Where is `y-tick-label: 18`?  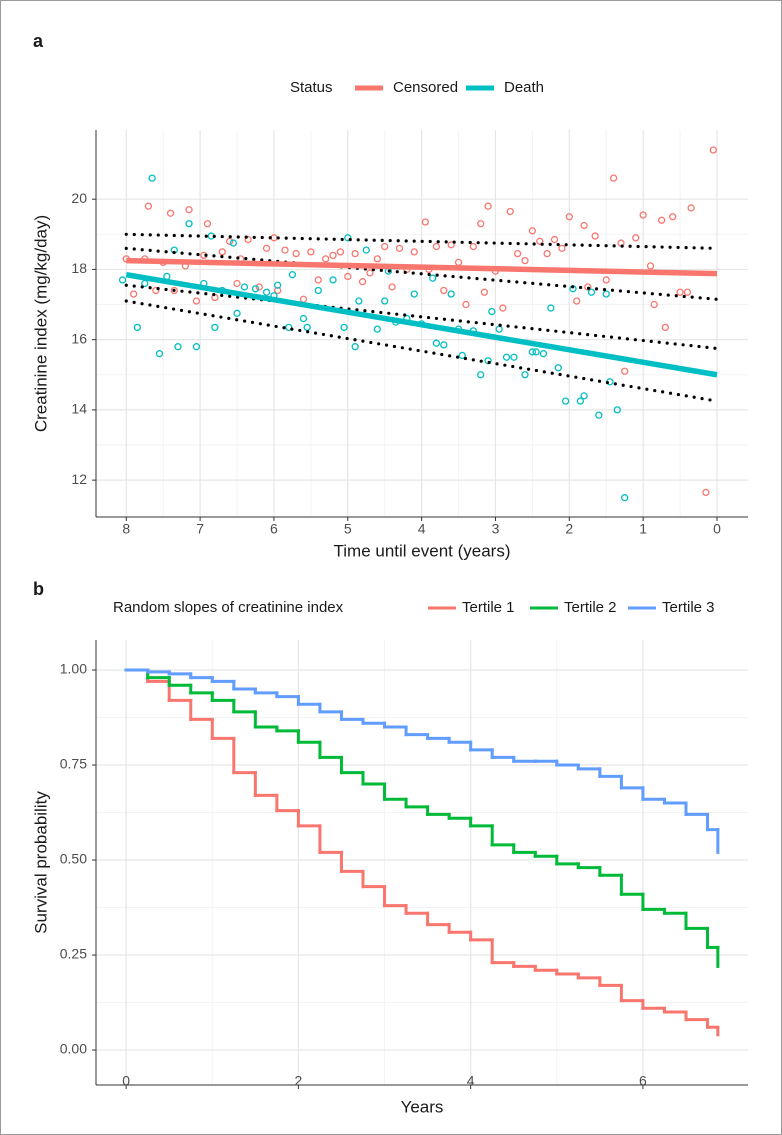 y-tick-label: 18 is located at coordinates (79, 268).